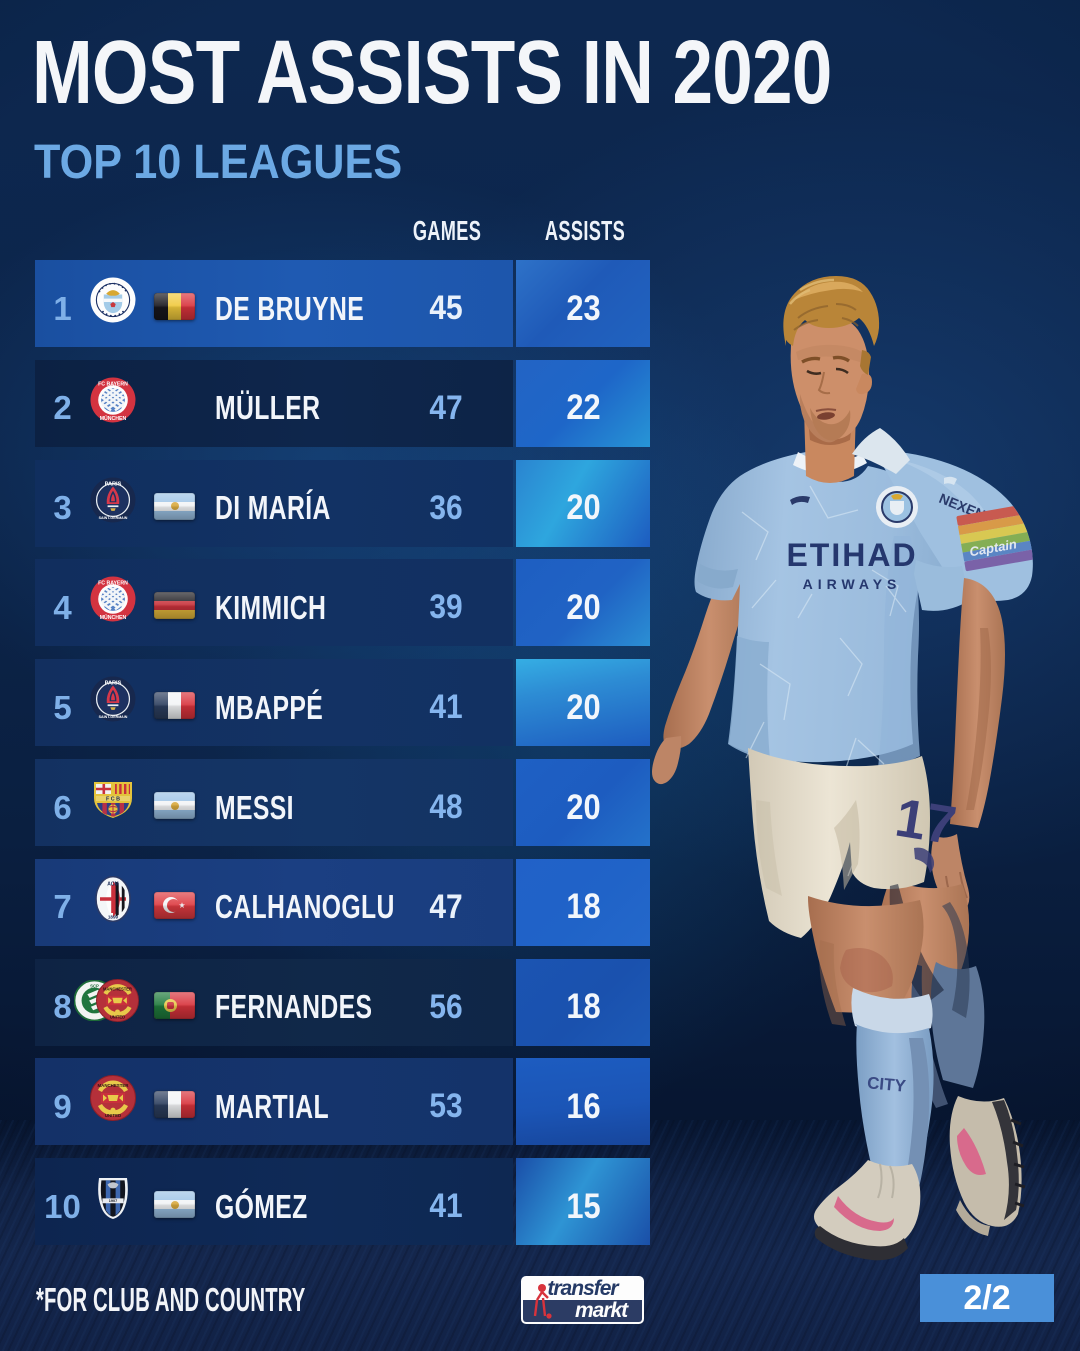  Describe the element at coordinates (113, 800) in the screenshot. I see `svg-text: F C B` at that location.